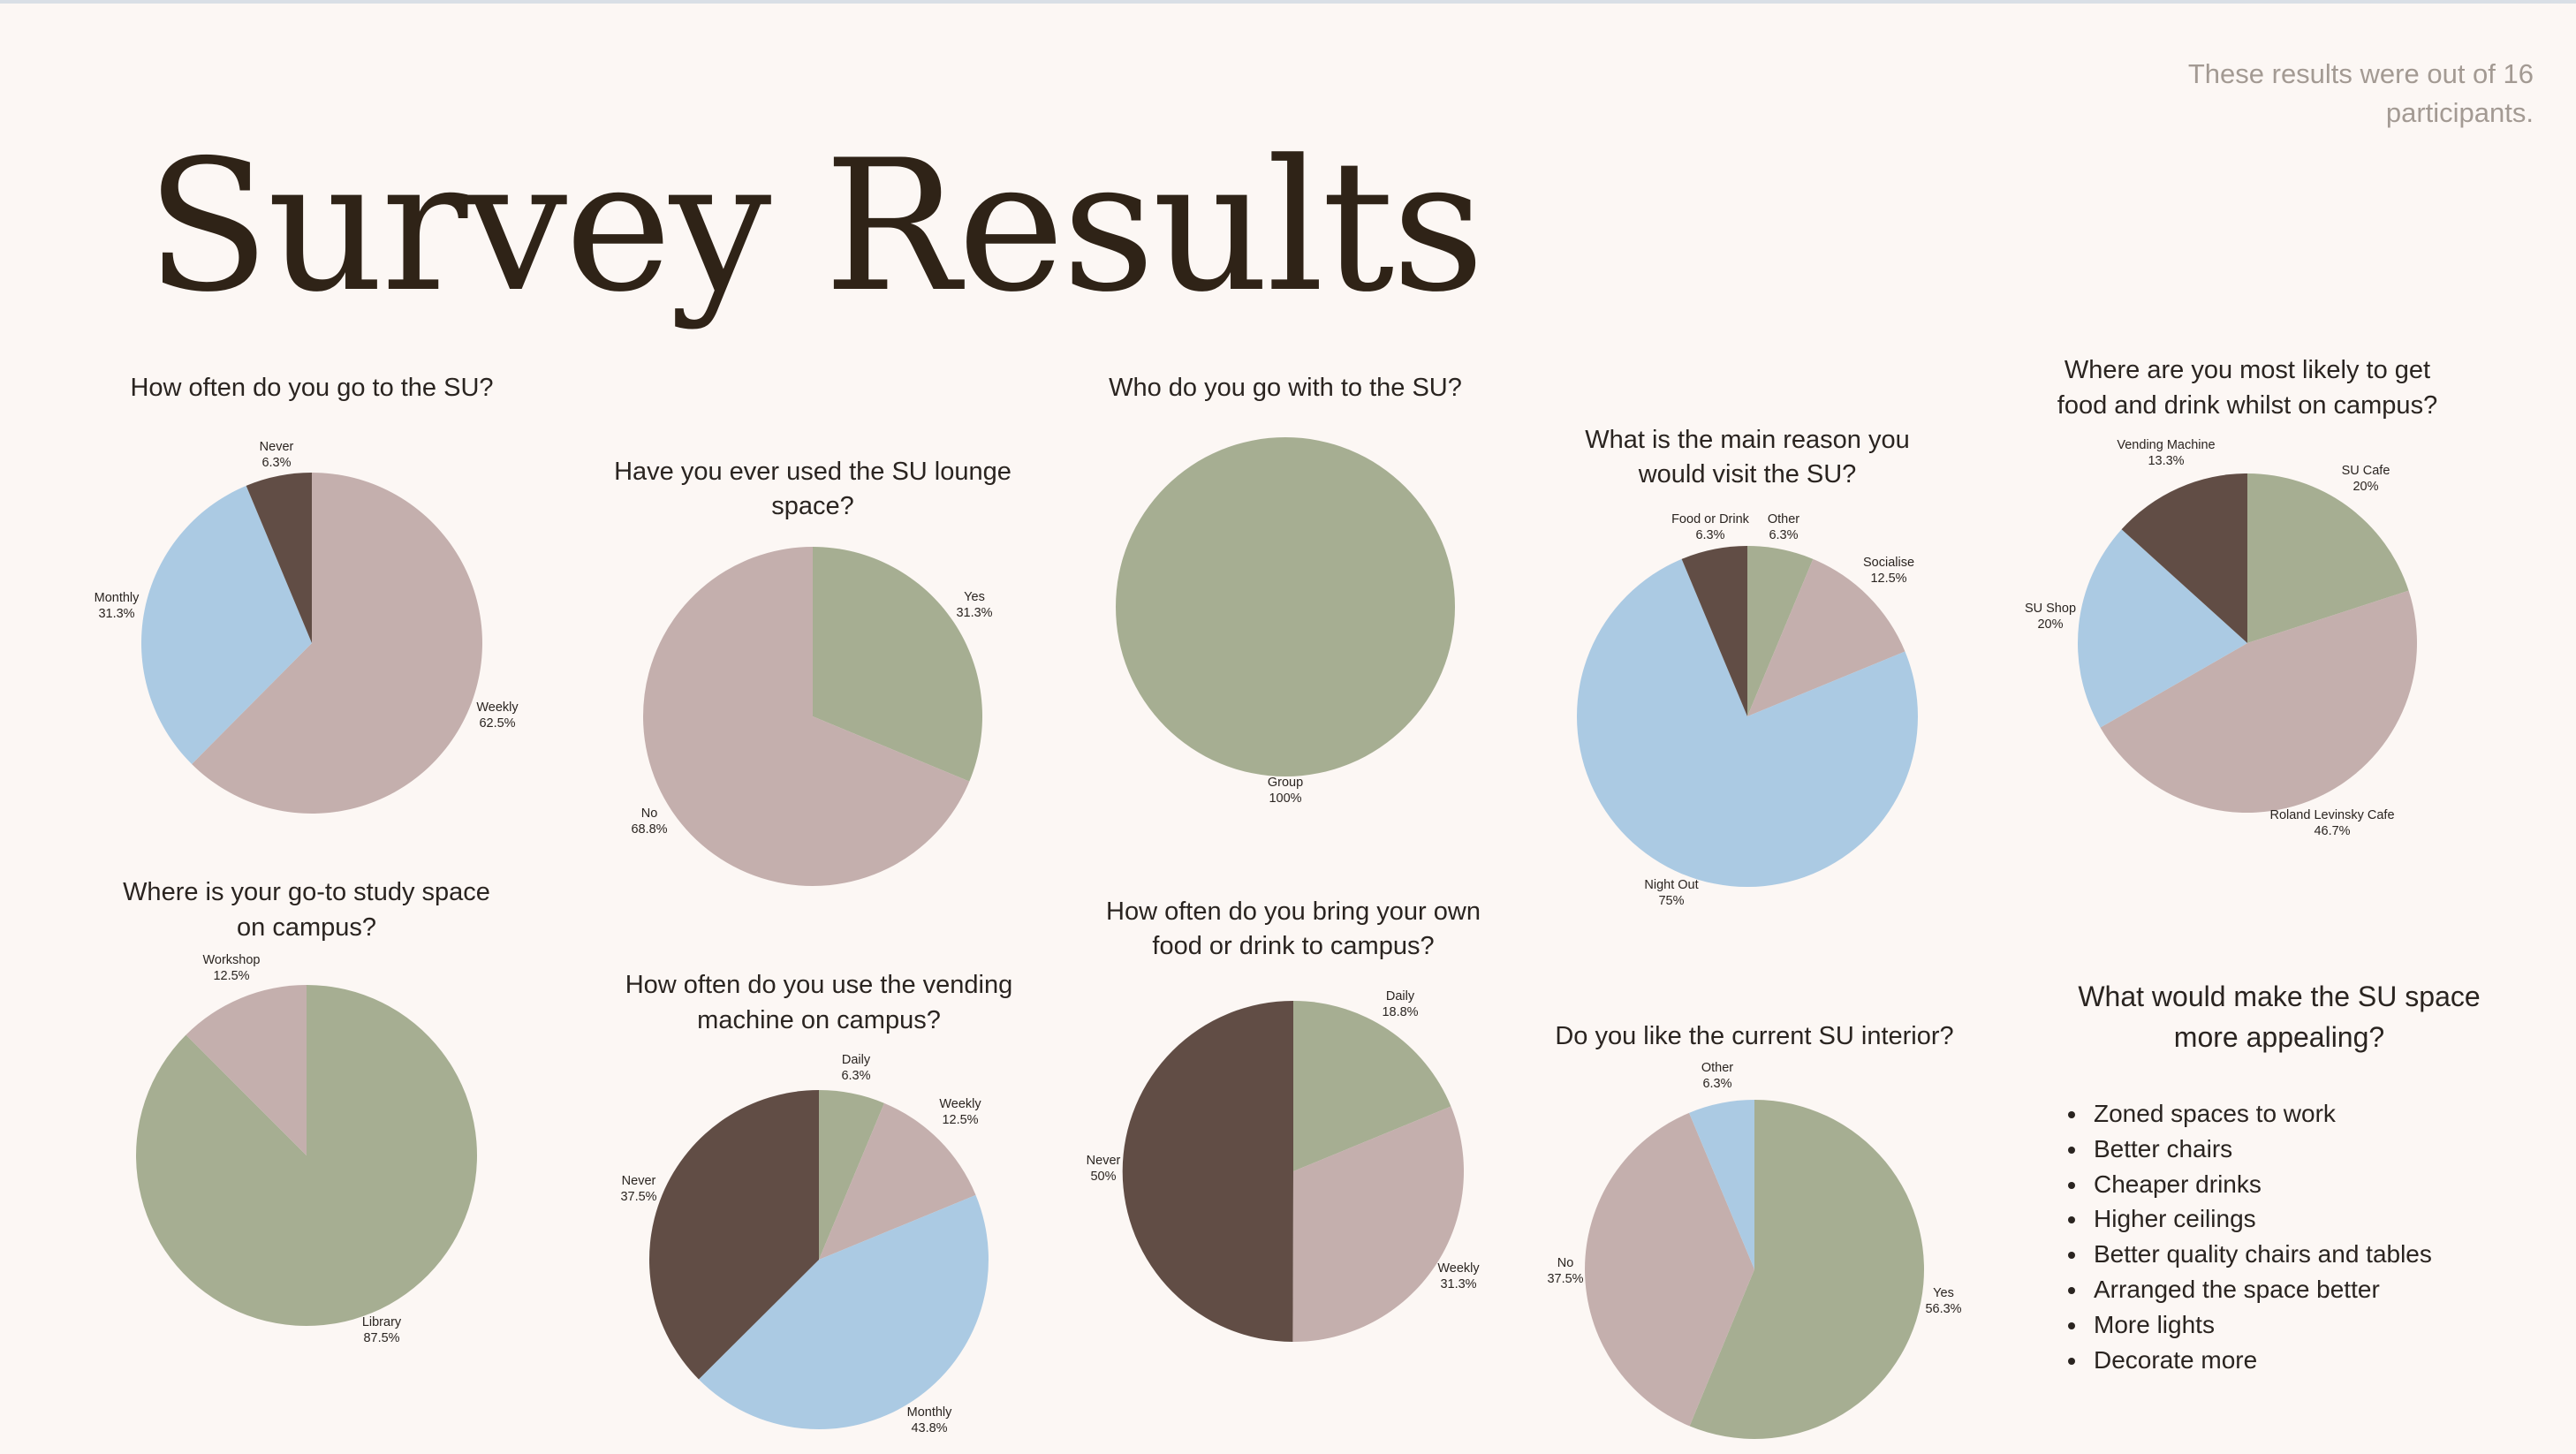  I want to click on slice-su-shop, so click(2163, 628).